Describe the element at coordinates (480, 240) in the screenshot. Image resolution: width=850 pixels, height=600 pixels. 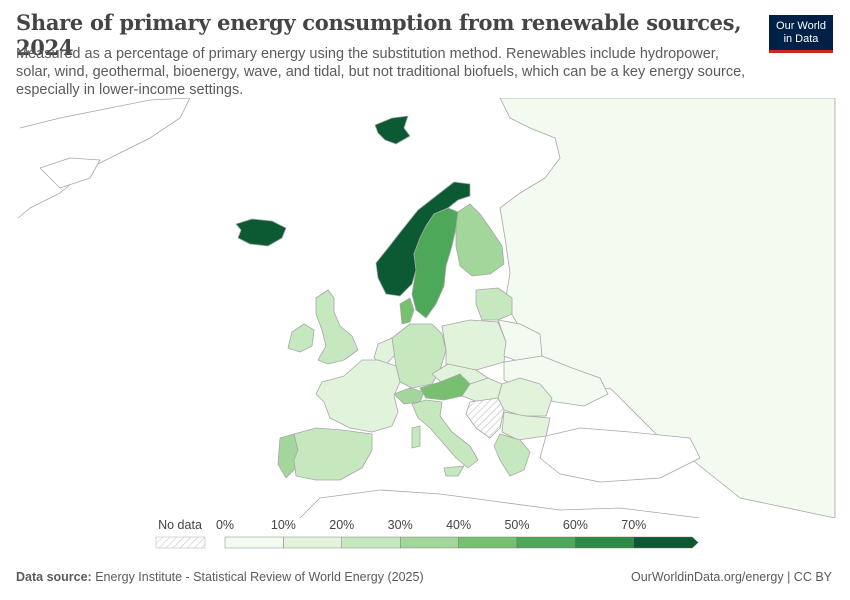
I see `country-finland` at that location.